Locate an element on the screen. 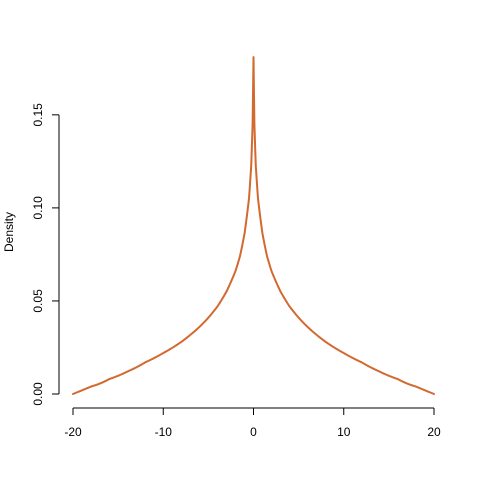 Image resolution: width=480 pixels, height=480 pixels. x-tick-label: 10 is located at coordinates (344, 432).